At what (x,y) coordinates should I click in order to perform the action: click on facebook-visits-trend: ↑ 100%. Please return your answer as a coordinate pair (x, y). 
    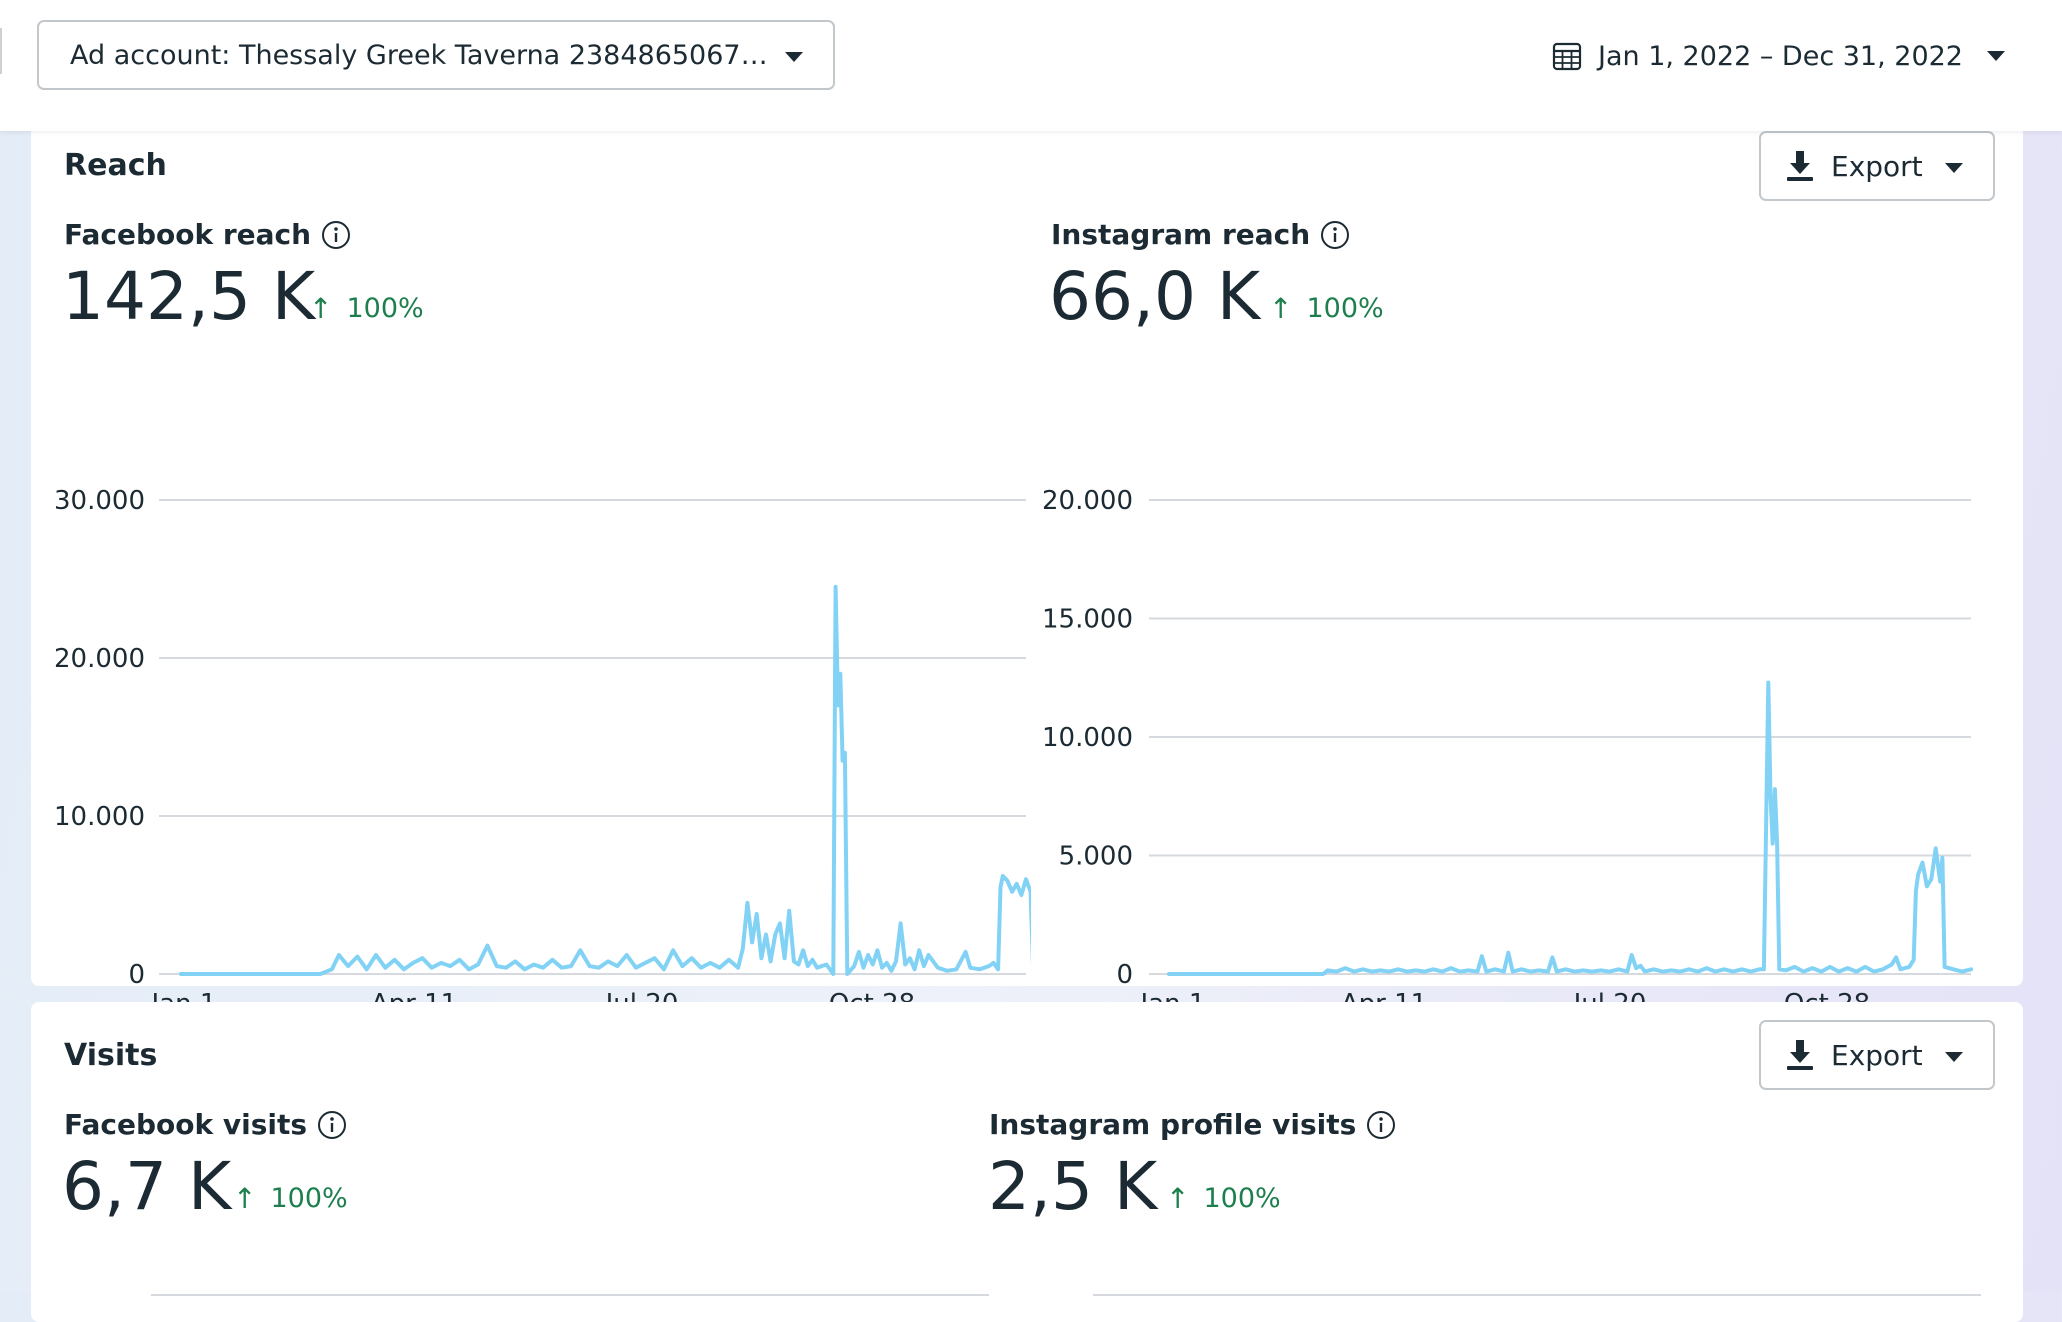
    Looking at the image, I should click on (290, 1198).